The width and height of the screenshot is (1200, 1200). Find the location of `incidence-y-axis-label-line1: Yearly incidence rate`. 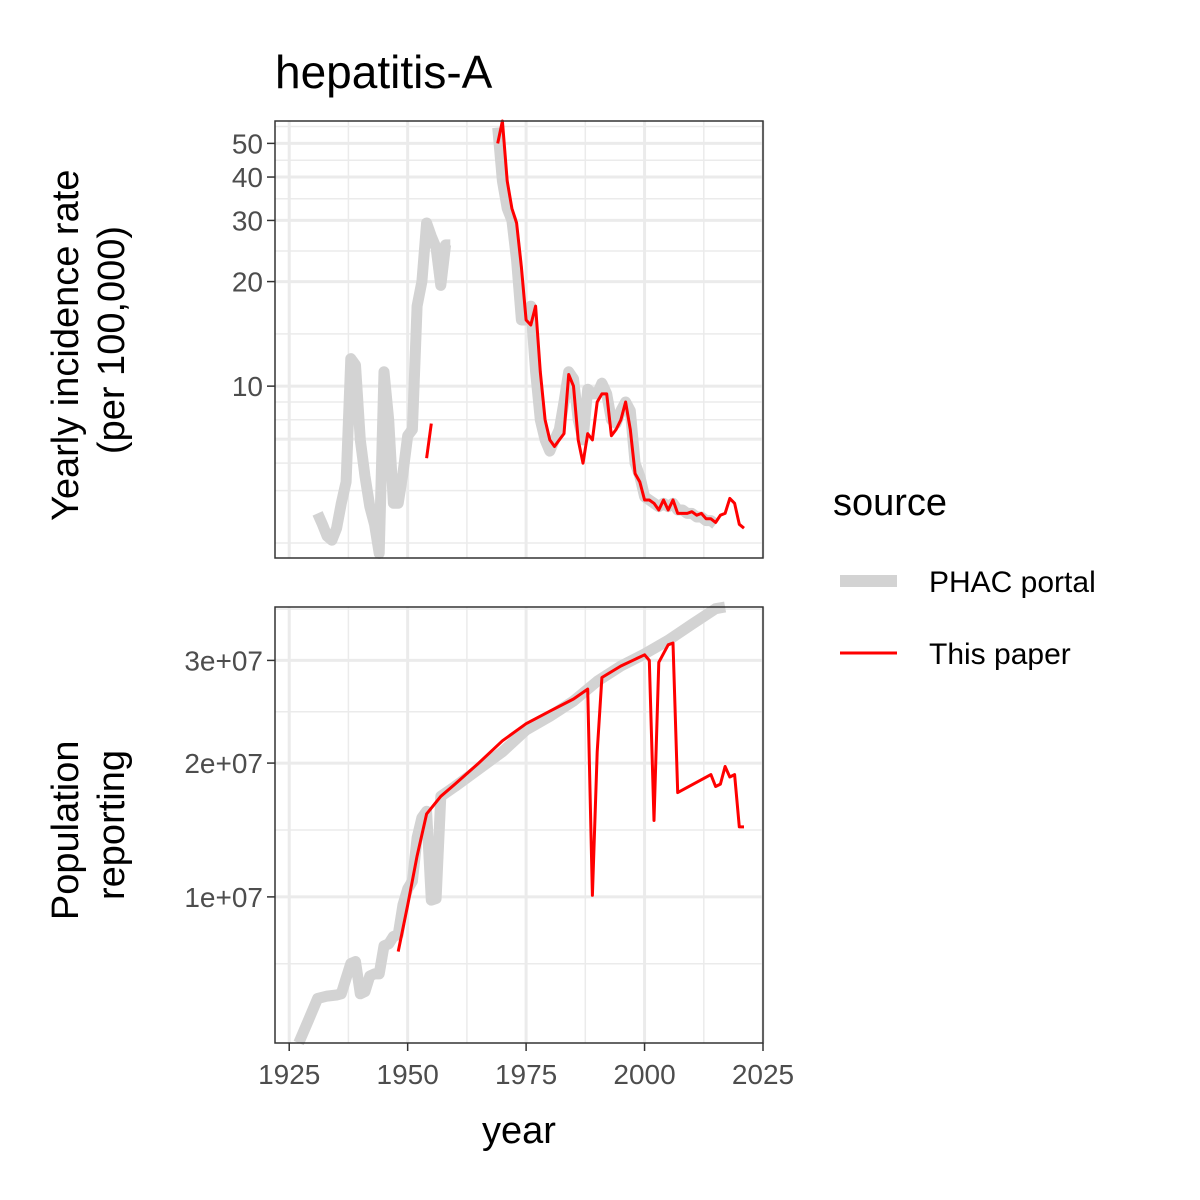

incidence-y-axis-label-line1: Yearly incidence rate is located at coordinates (66, 345).